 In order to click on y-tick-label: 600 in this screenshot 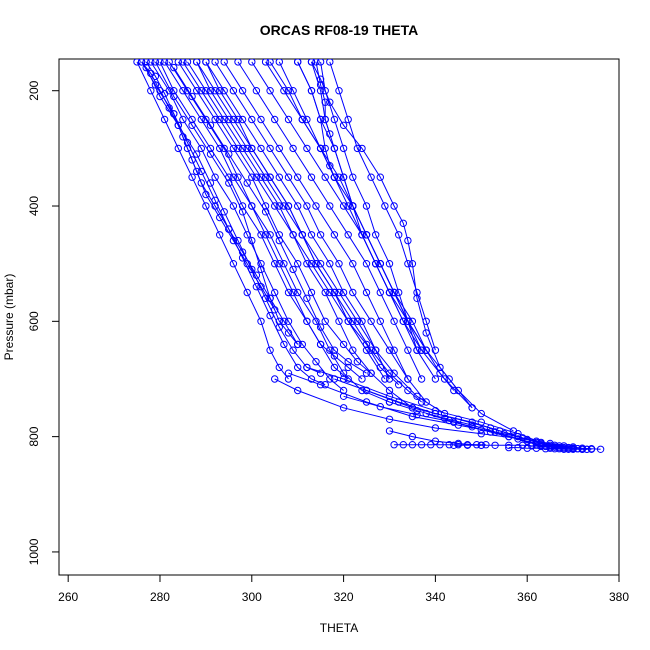, I will do `click(34, 321)`.